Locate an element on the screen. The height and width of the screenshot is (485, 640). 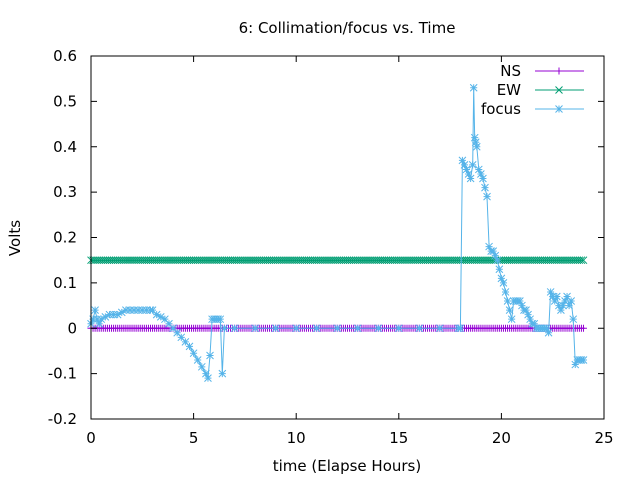
x-tick-label: 5 is located at coordinates (194, 438).